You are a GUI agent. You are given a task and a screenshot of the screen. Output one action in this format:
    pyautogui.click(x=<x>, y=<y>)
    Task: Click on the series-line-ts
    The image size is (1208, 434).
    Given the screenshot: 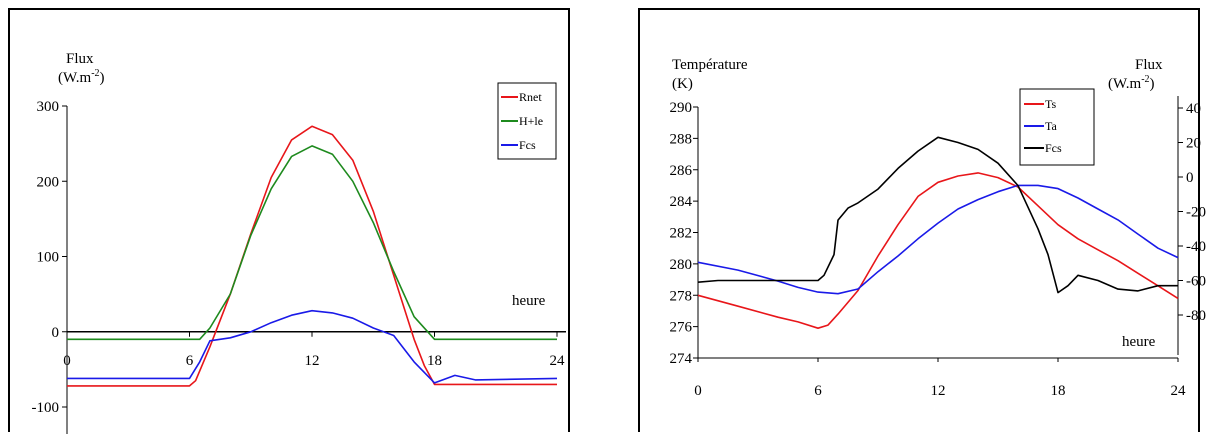 What is the action you would take?
    pyautogui.click(x=938, y=251)
    